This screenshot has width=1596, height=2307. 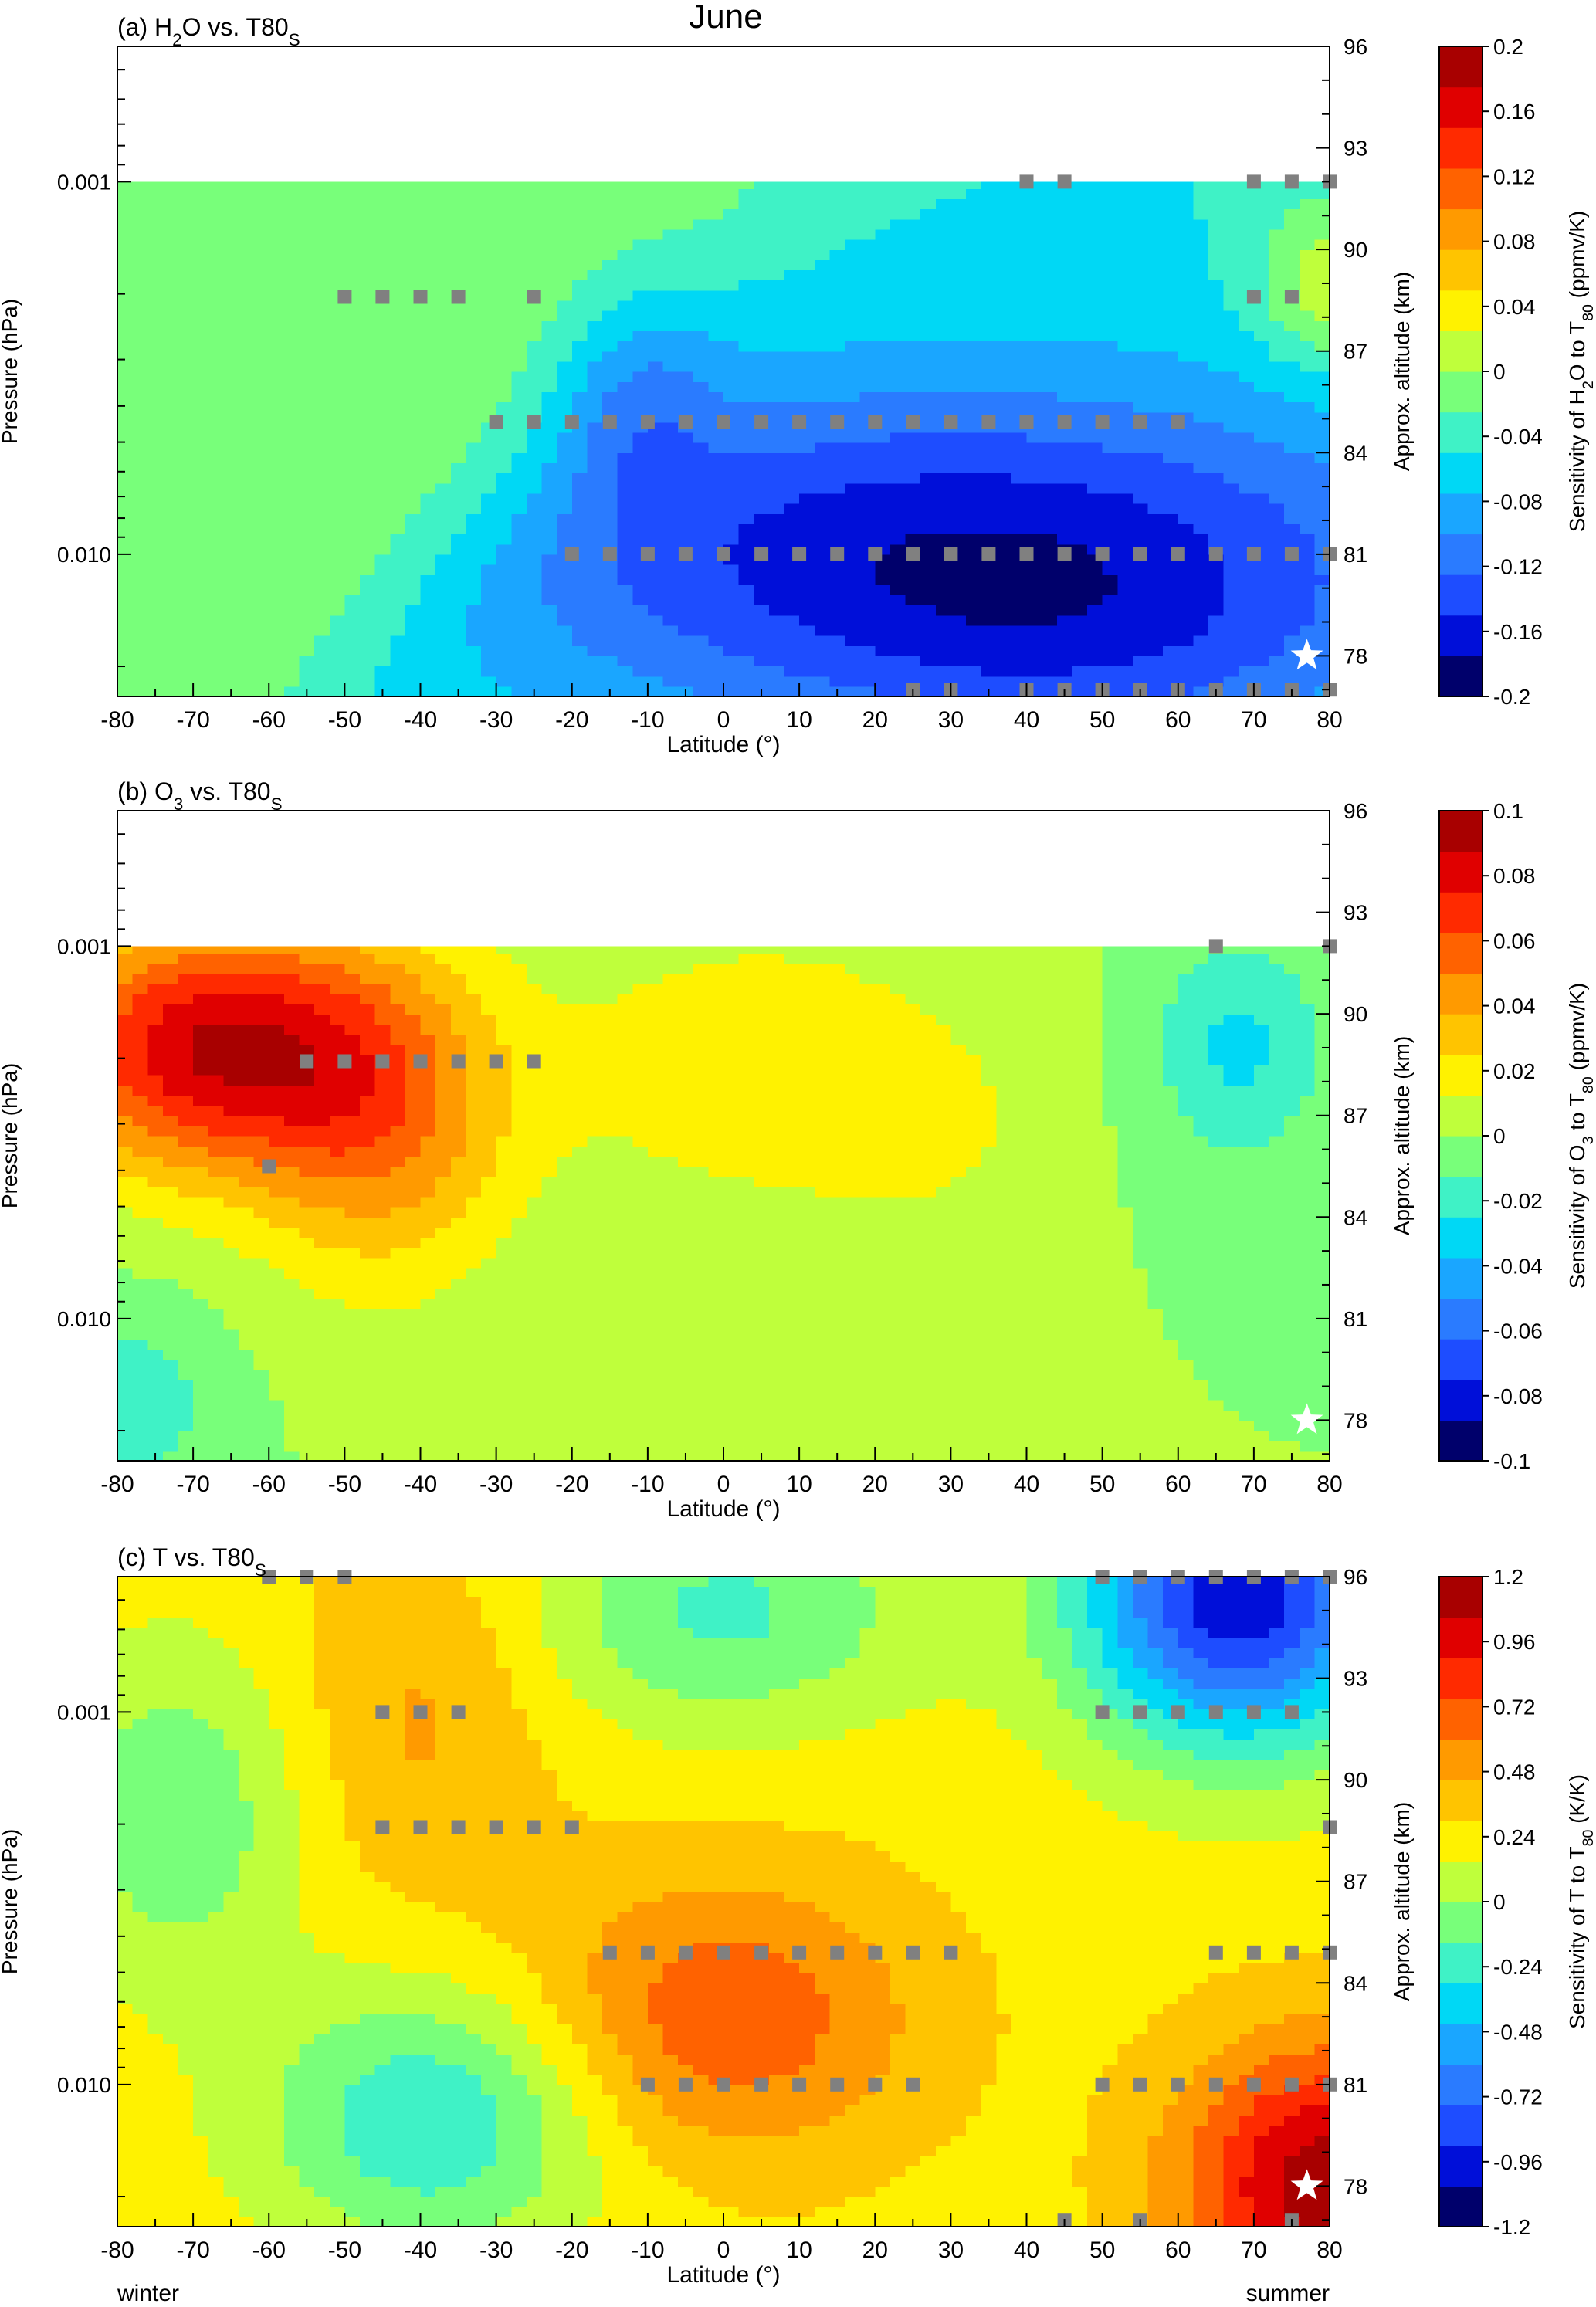 I want to click on colorbar-tick-label: -0.2, so click(x=1512, y=697).